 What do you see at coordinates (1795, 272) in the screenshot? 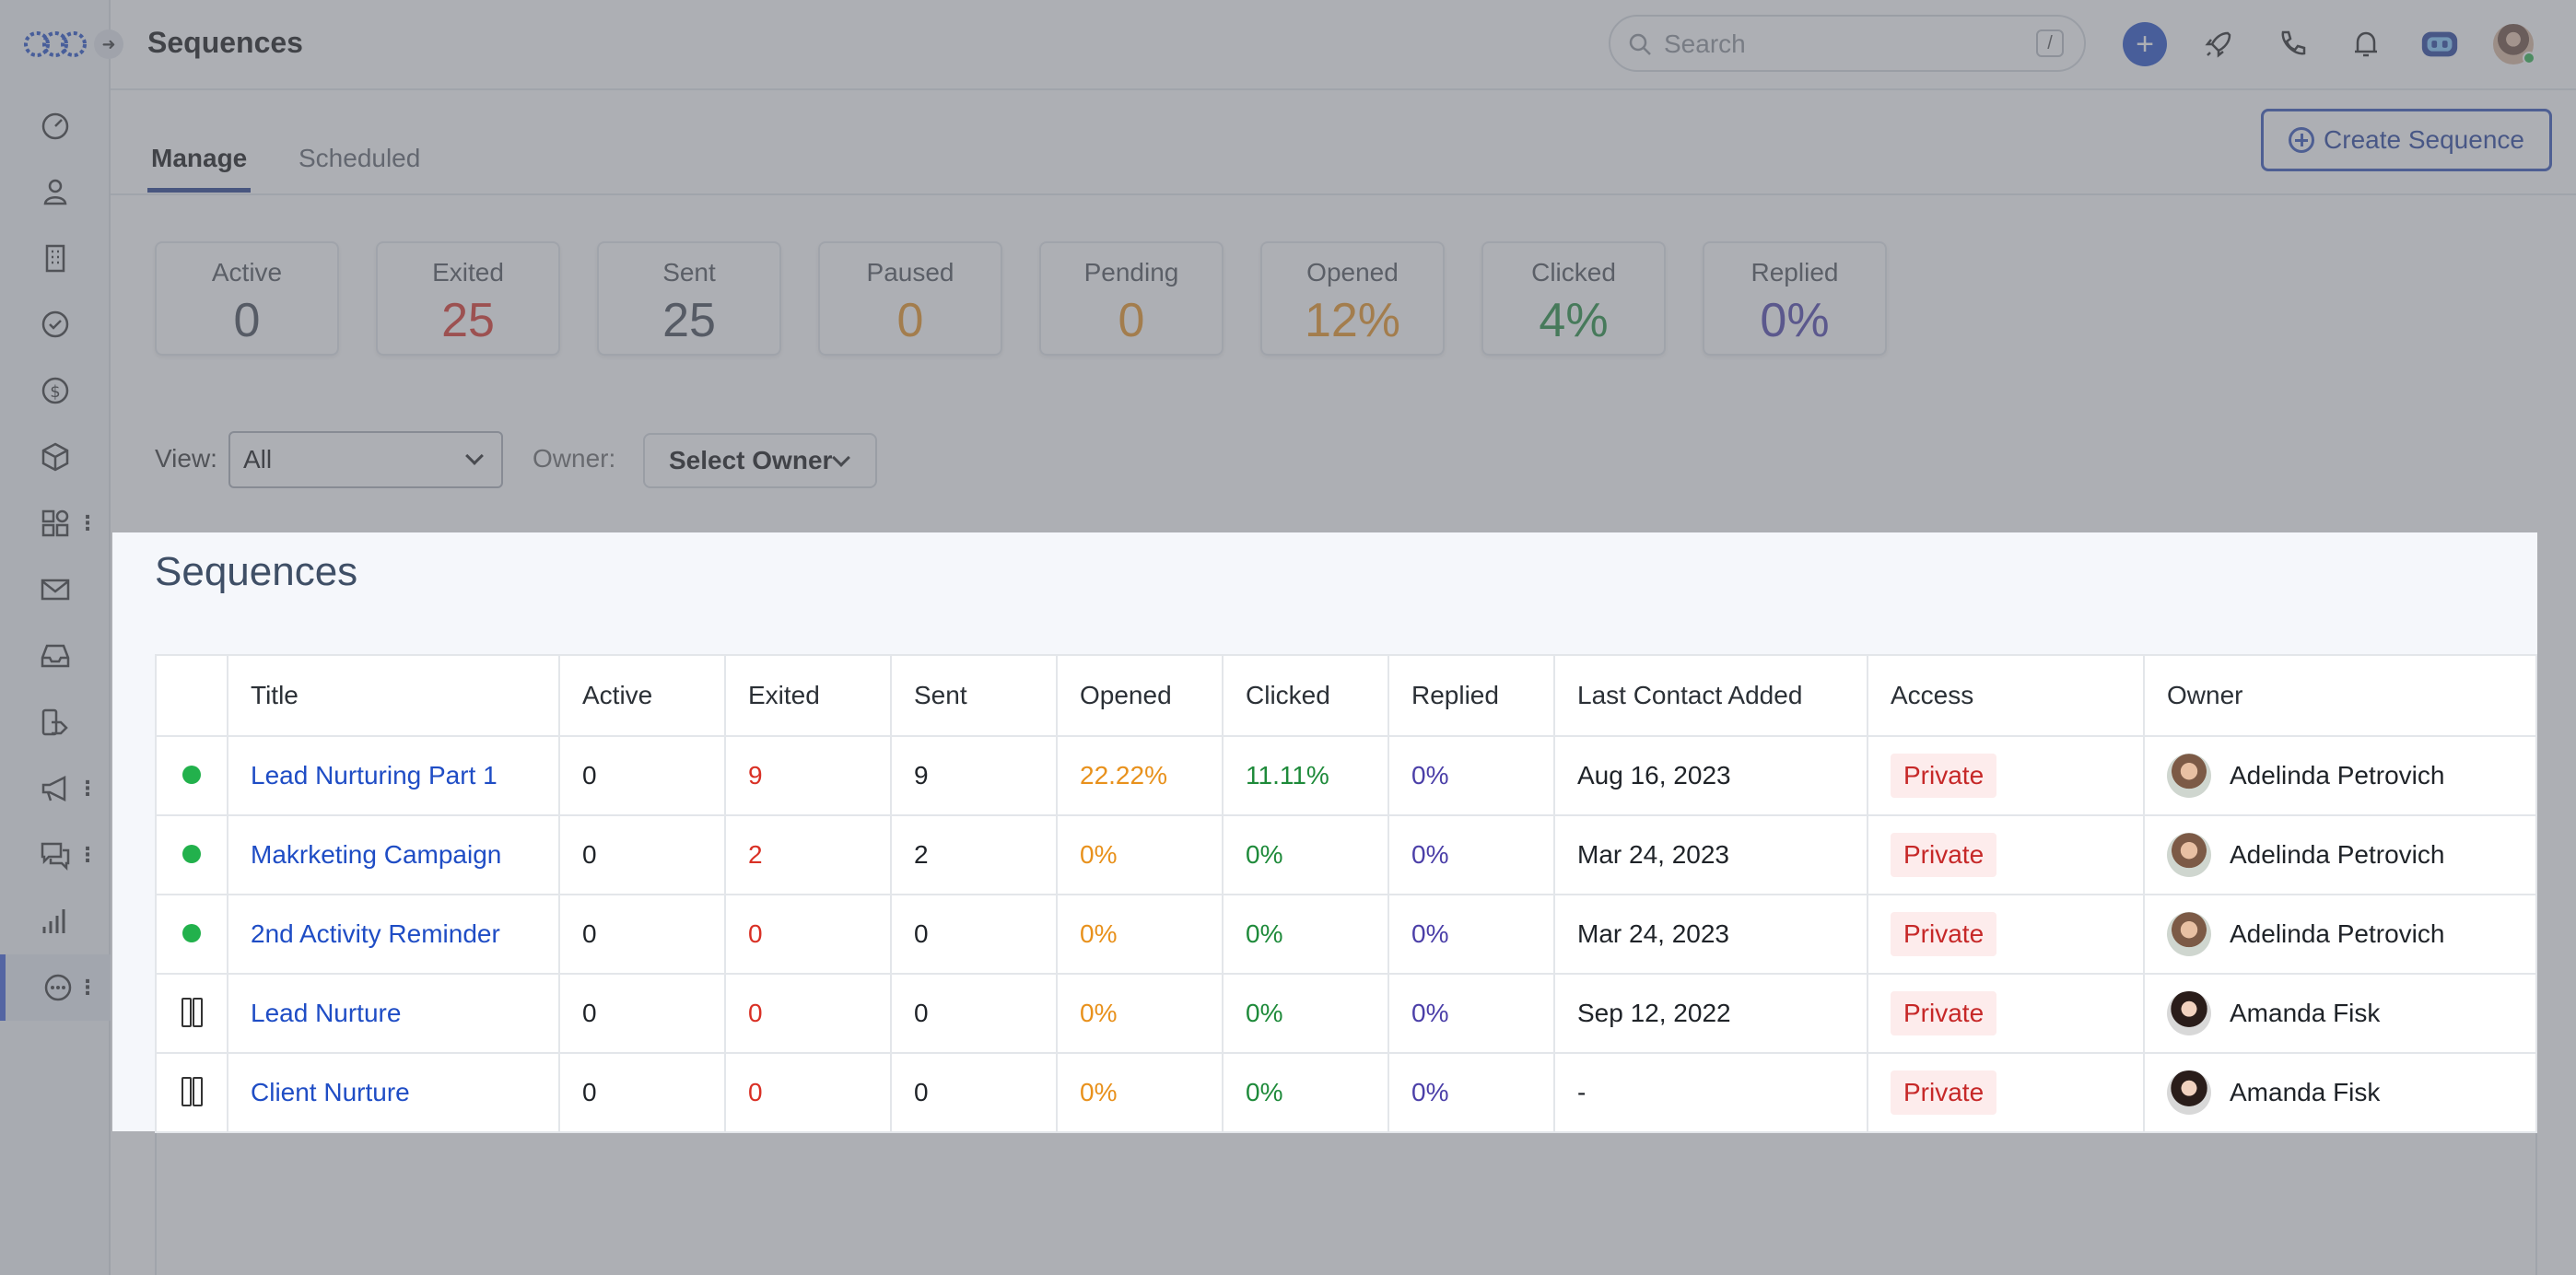
I see `stat-label: Replied` at bounding box center [1795, 272].